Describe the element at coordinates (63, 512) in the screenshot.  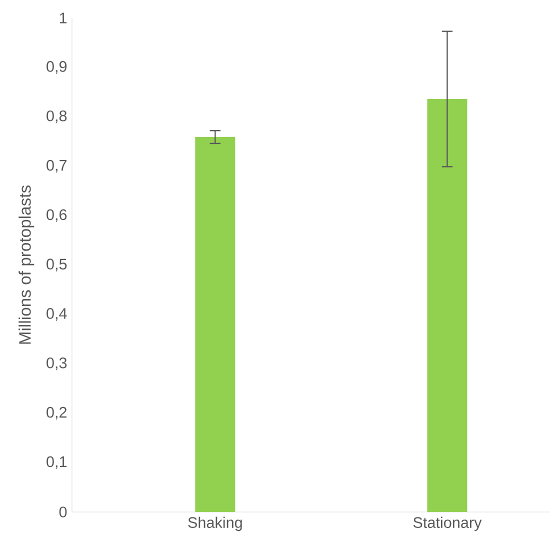
I see `y-tick-label: 0` at that location.